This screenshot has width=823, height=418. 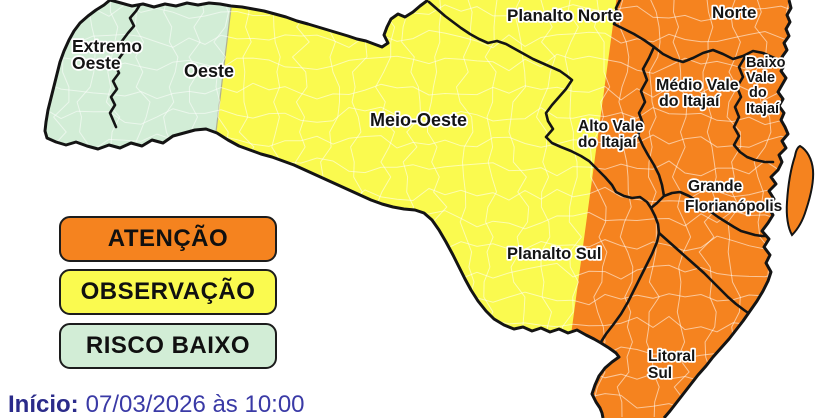 What do you see at coordinates (763, 109) in the screenshot?
I see `region-label-baixo-vale: Itajaí` at bounding box center [763, 109].